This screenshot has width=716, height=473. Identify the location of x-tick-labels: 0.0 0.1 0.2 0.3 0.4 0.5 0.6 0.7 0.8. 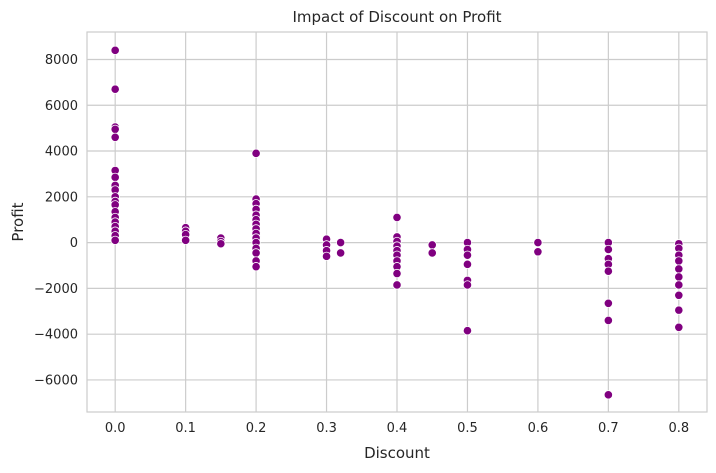
(397, 428).